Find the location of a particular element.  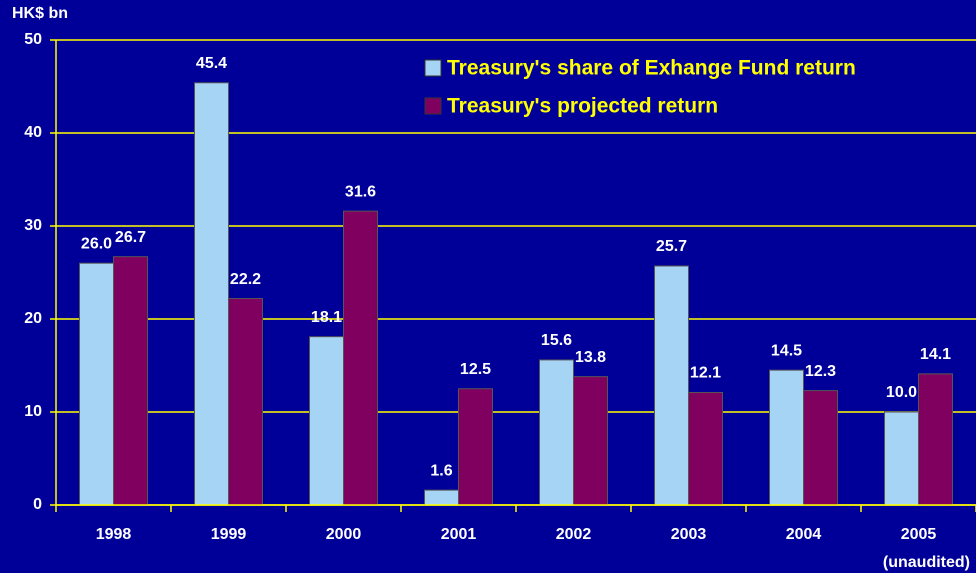

value-label: 10.0 is located at coordinates (901, 392).